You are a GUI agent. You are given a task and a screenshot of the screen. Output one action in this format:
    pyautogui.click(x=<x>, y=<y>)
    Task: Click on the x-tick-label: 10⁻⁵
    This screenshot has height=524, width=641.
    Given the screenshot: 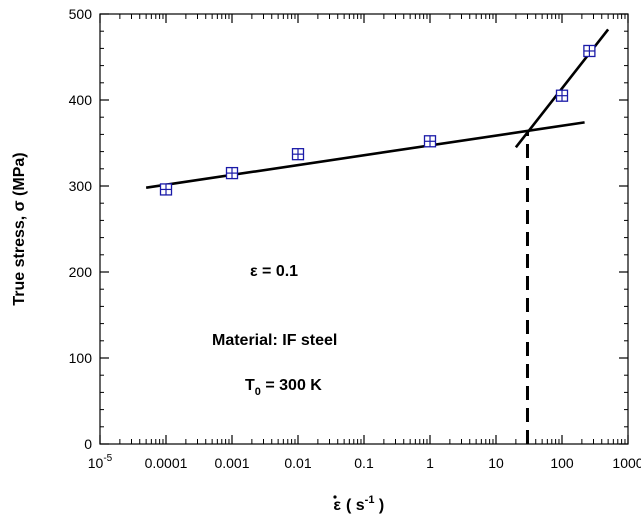 What is the action you would take?
    pyautogui.click(x=100, y=462)
    